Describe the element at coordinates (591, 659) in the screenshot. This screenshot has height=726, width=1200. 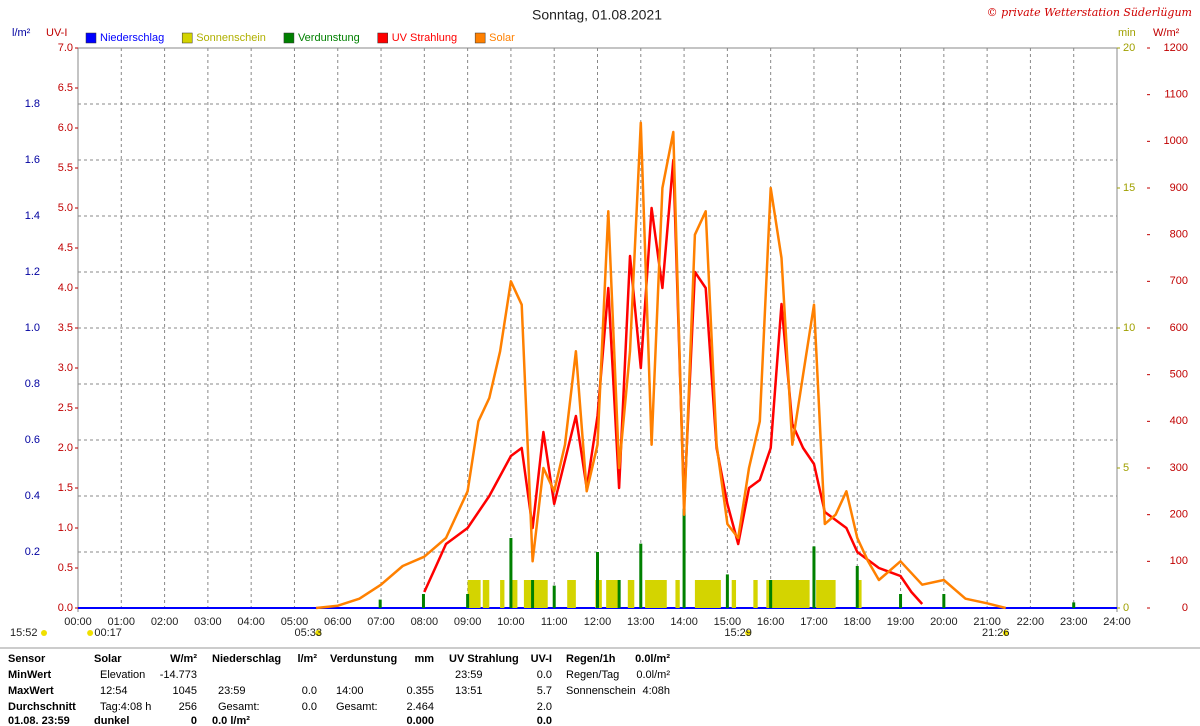
I see `stats-cell: Regen/1h` at that location.